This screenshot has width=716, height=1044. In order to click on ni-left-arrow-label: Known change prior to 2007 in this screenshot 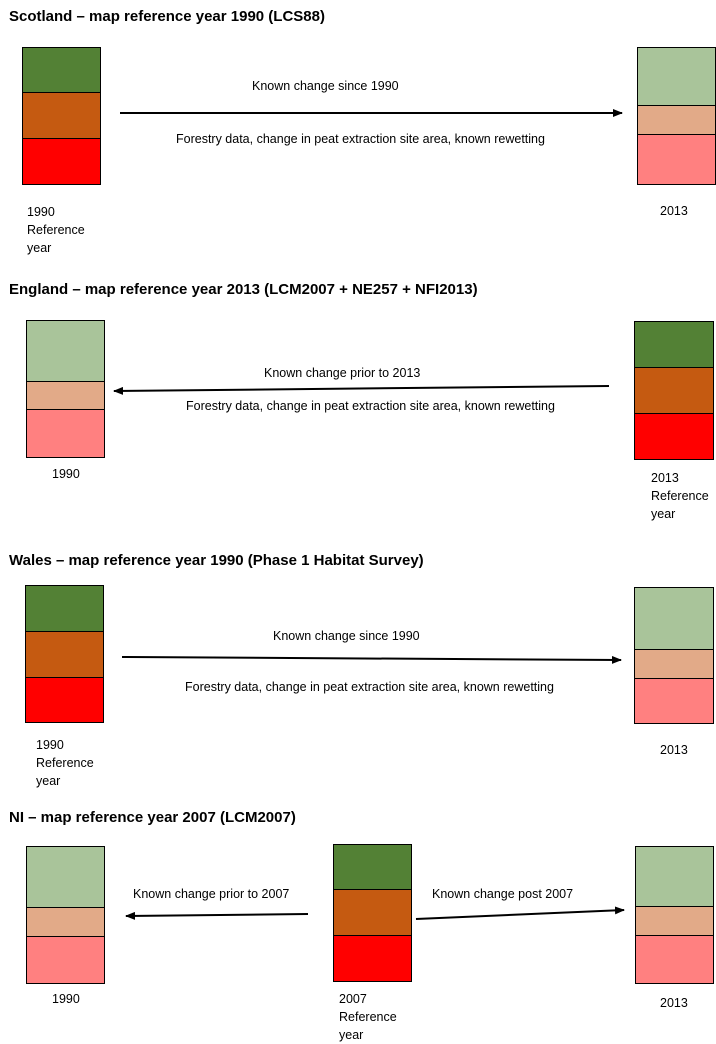, I will do `click(211, 894)`.